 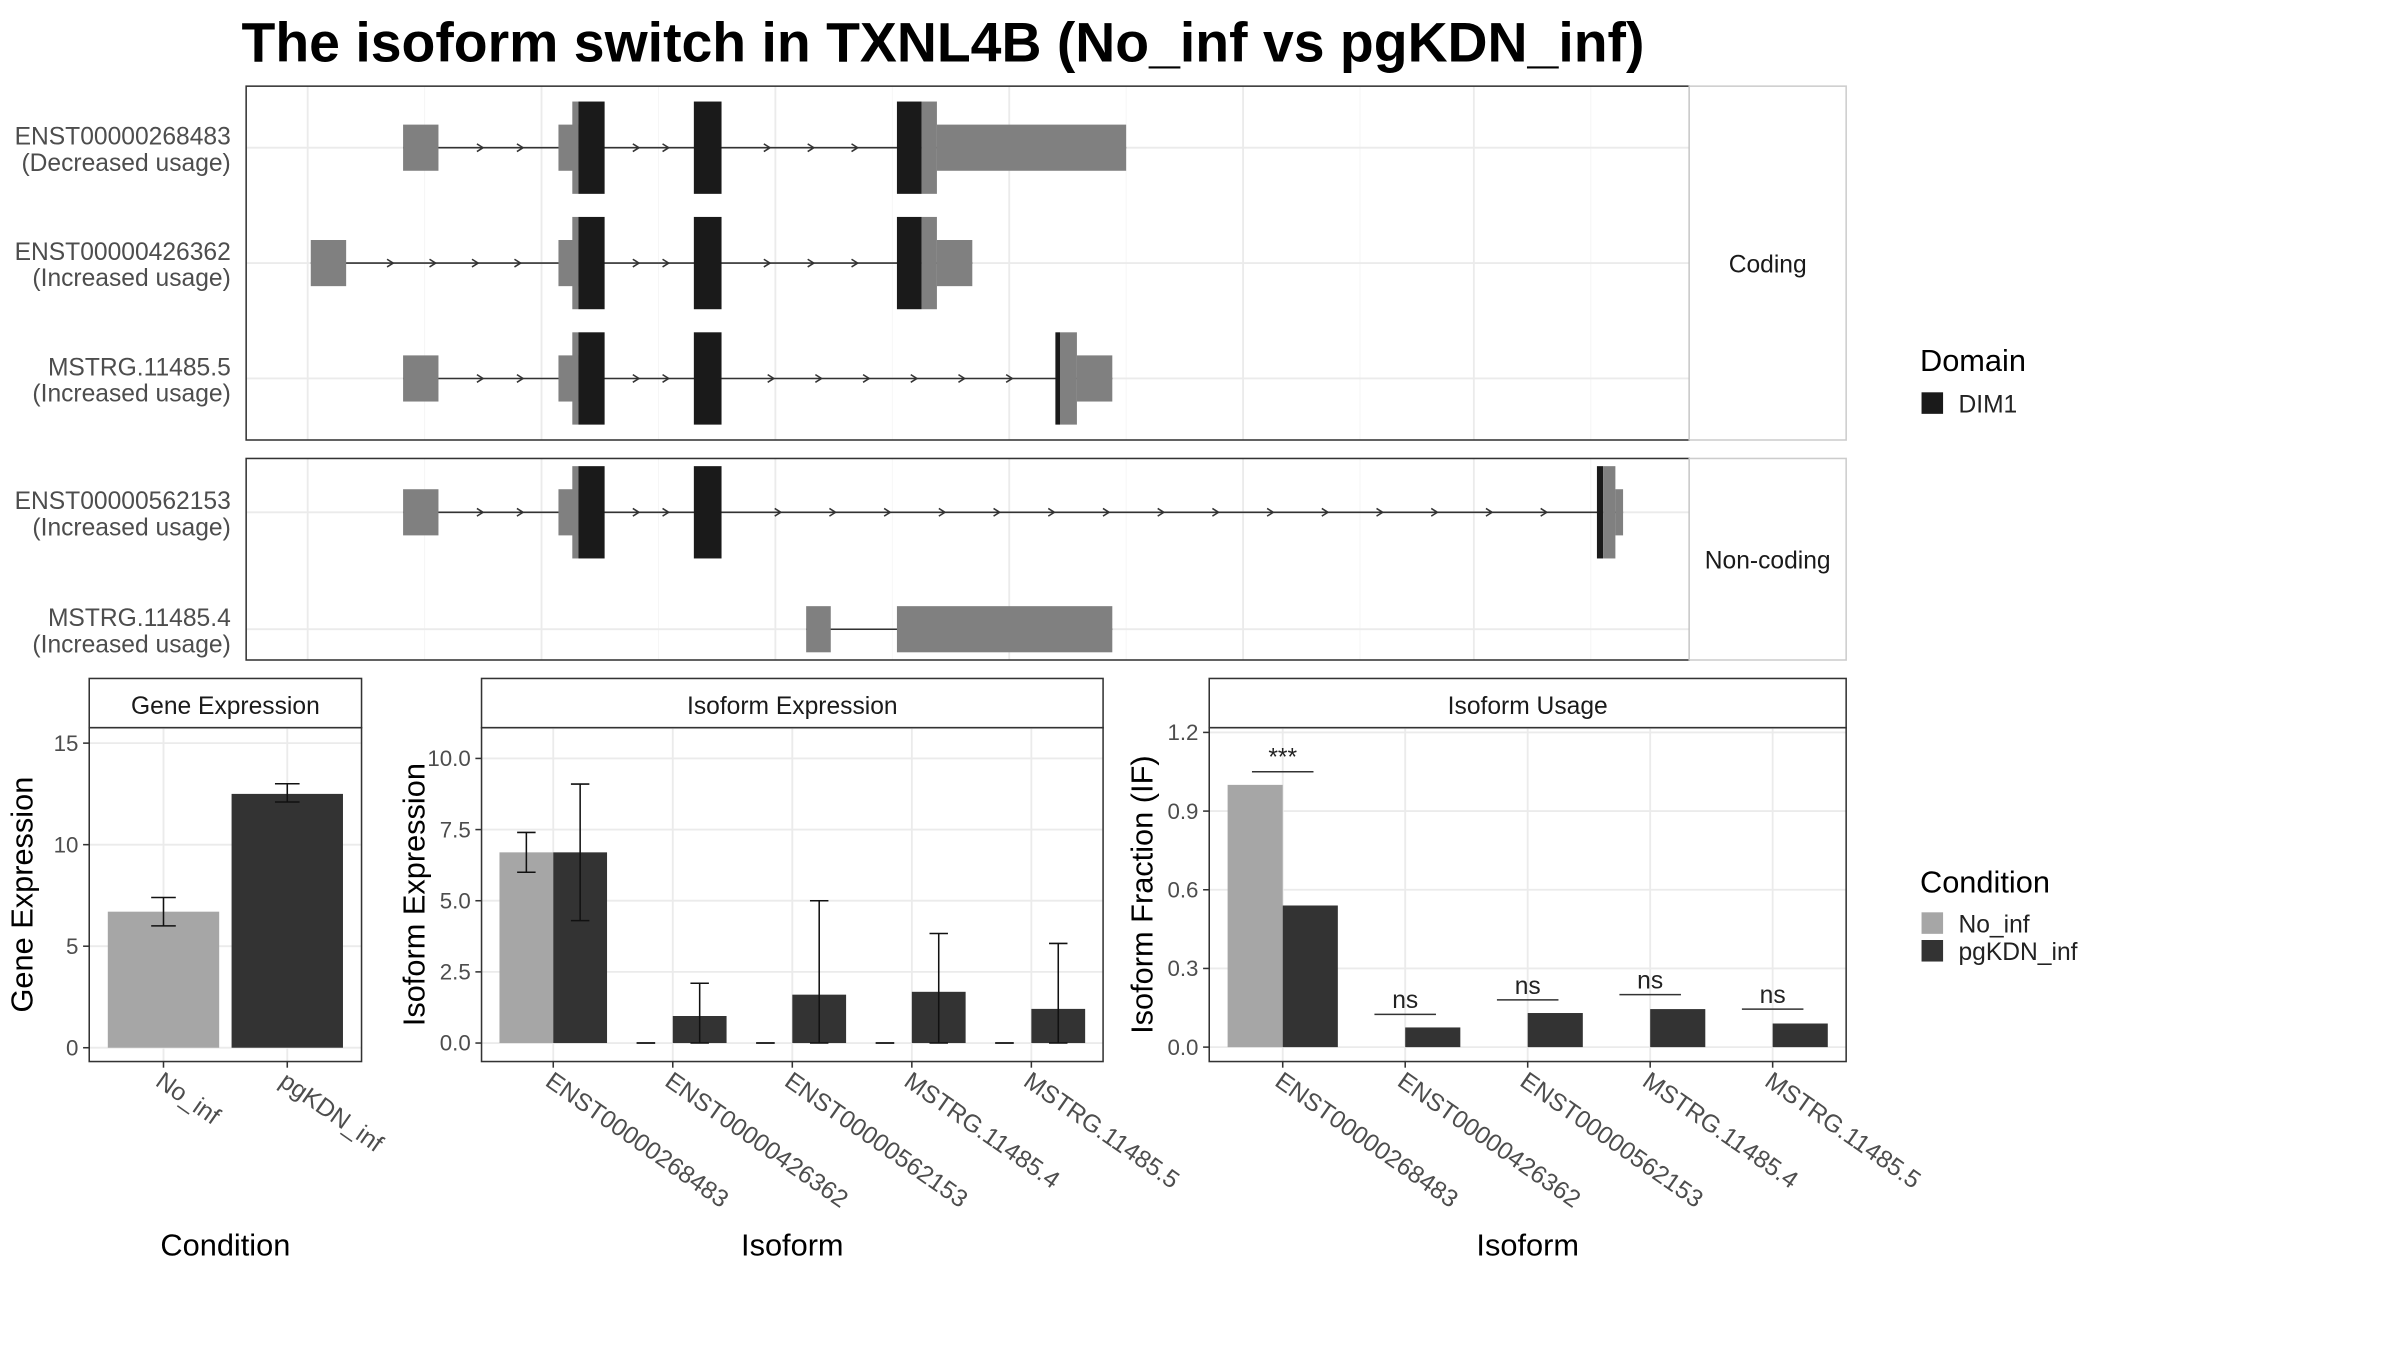 I want to click on y-tick-label: 7.5, so click(x=455, y=829).